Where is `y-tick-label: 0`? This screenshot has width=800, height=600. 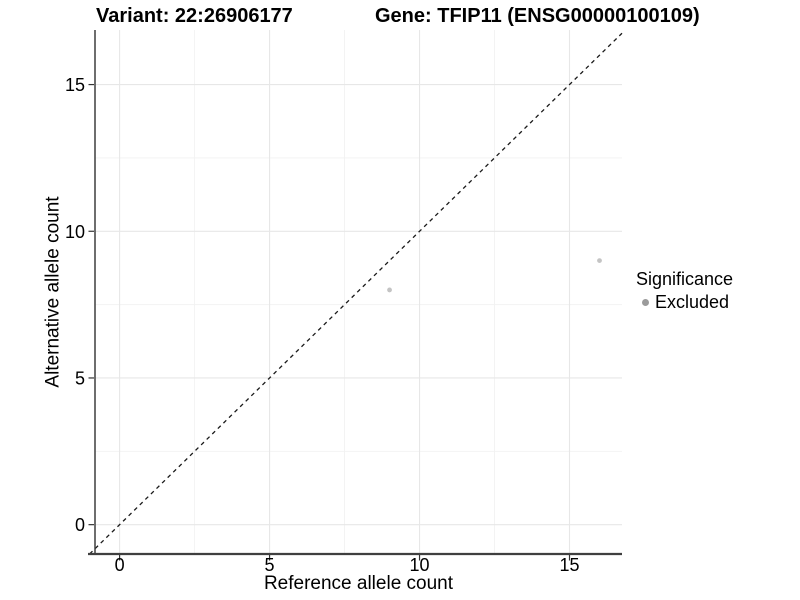
y-tick-label: 0 is located at coordinates (80, 525).